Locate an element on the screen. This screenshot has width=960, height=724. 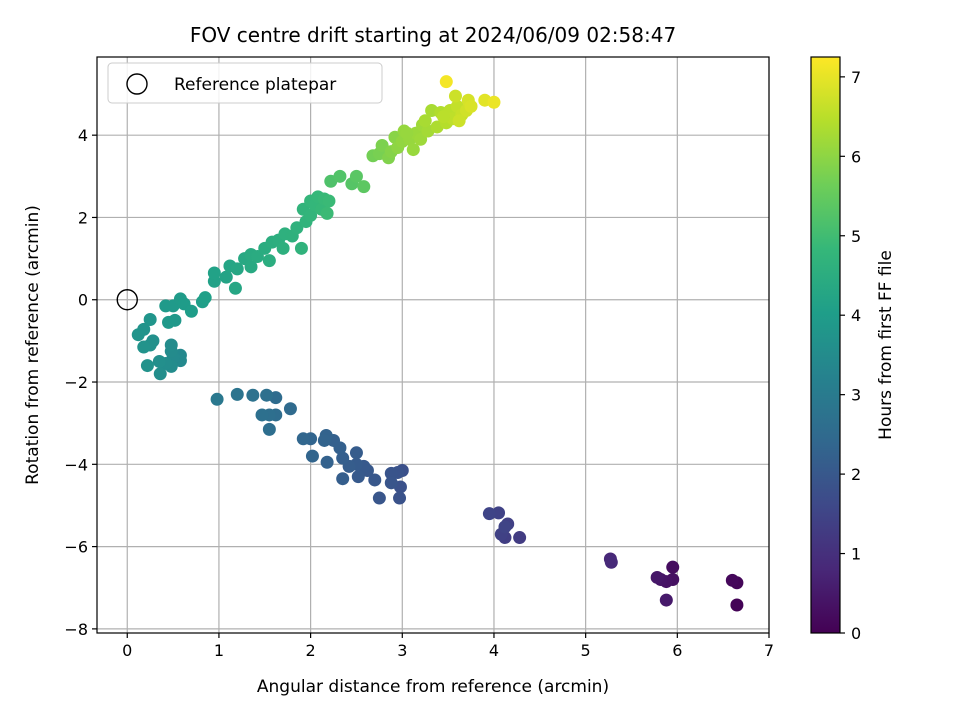
reference-marker is located at coordinates (127, 300).